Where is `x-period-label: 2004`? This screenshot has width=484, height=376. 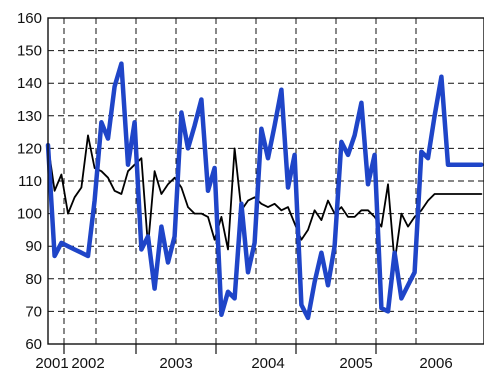
x-period-label: 2004 is located at coordinates (267, 363).